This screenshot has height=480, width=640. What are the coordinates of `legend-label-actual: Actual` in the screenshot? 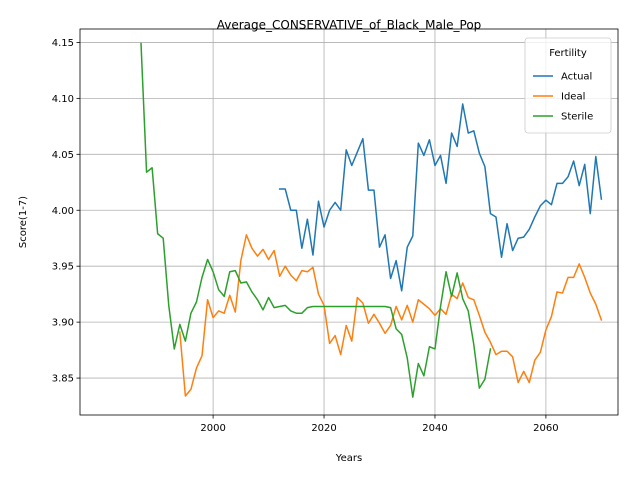 It's located at (576, 77).